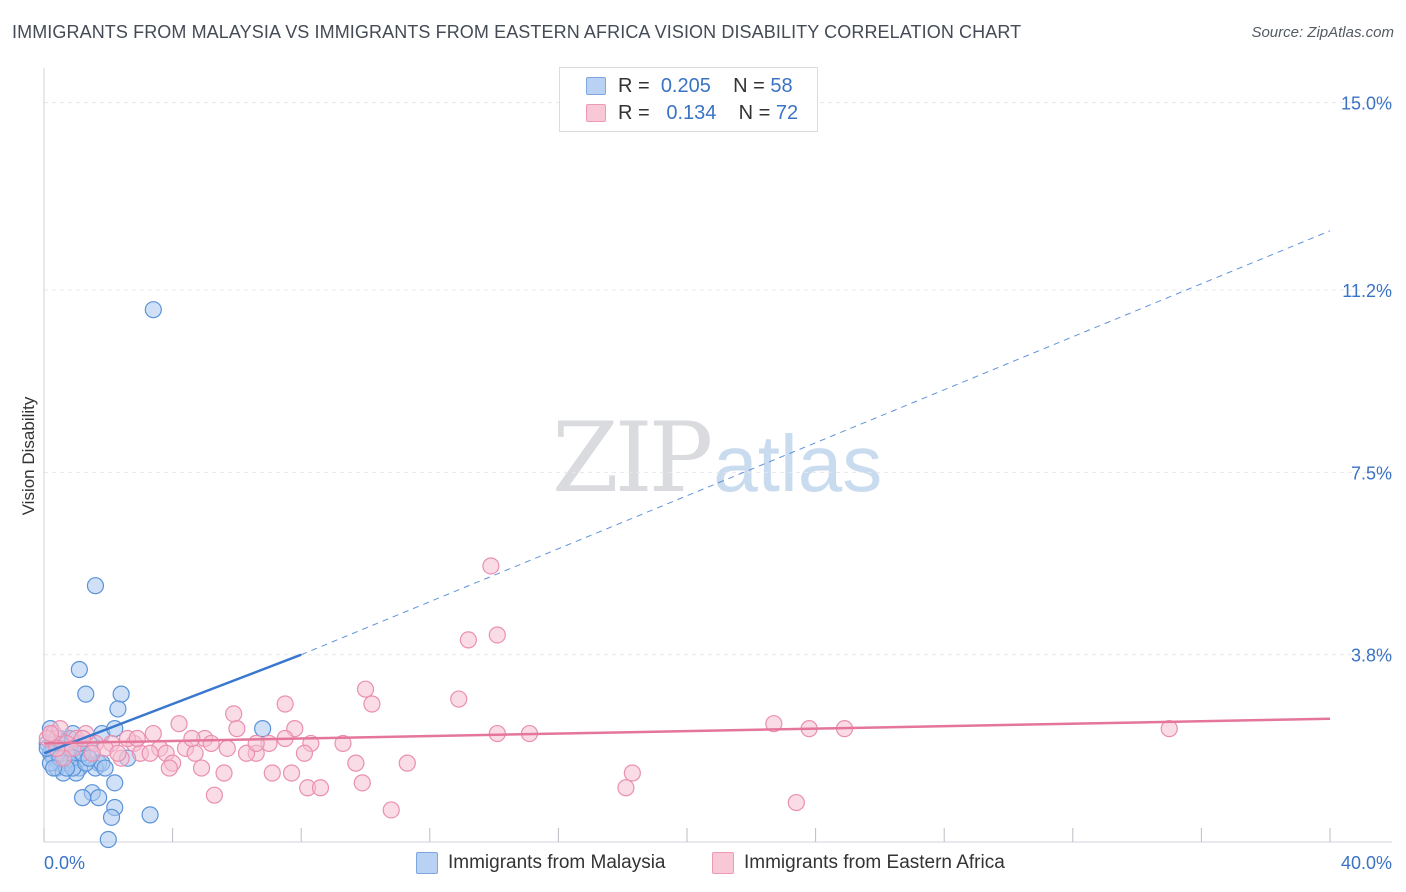 This screenshot has width=1406, height=892. Describe the element at coordinates (688, 99) in the screenshot. I see `stats-legend: R = 0.205 N = 58 R = 0.134 N = 72` at that location.